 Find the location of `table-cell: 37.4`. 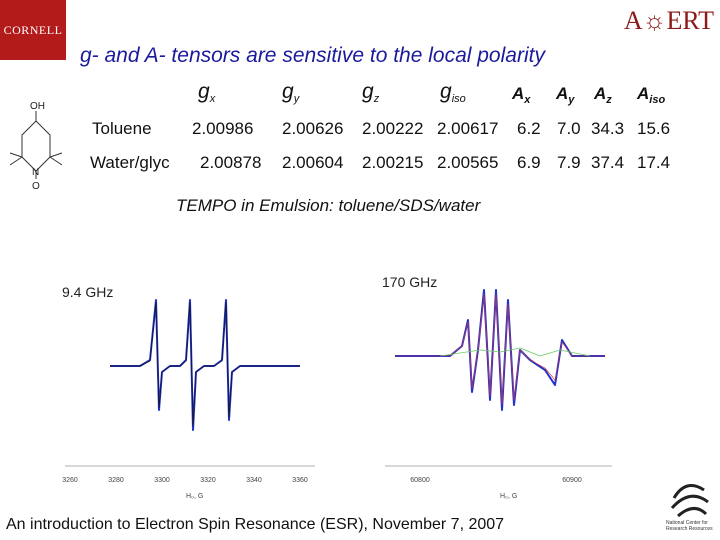

table-cell: 37.4 is located at coordinates (608, 162).